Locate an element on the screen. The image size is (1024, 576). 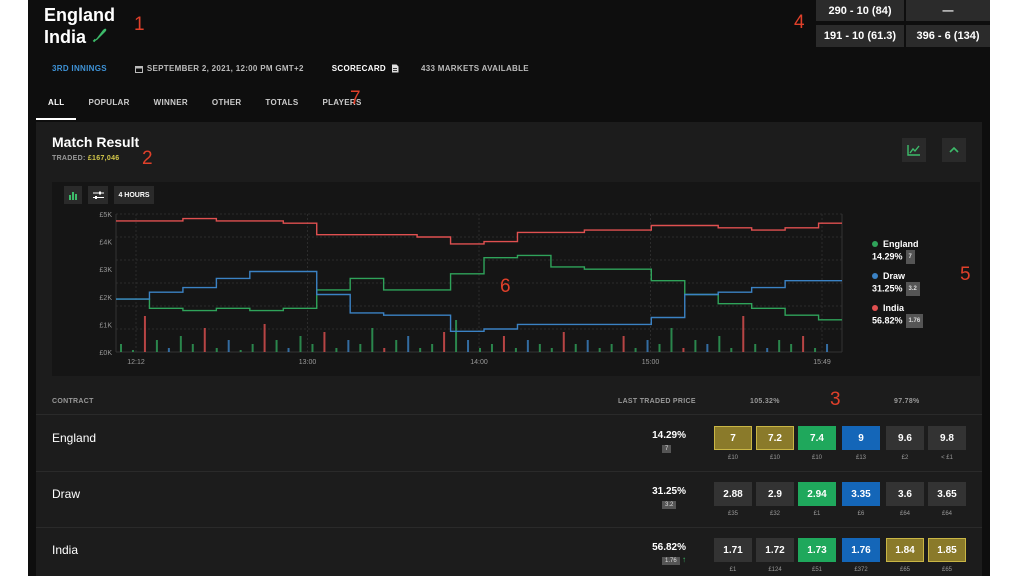
y-left-tick: £5K is located at coordinates (106, 215).